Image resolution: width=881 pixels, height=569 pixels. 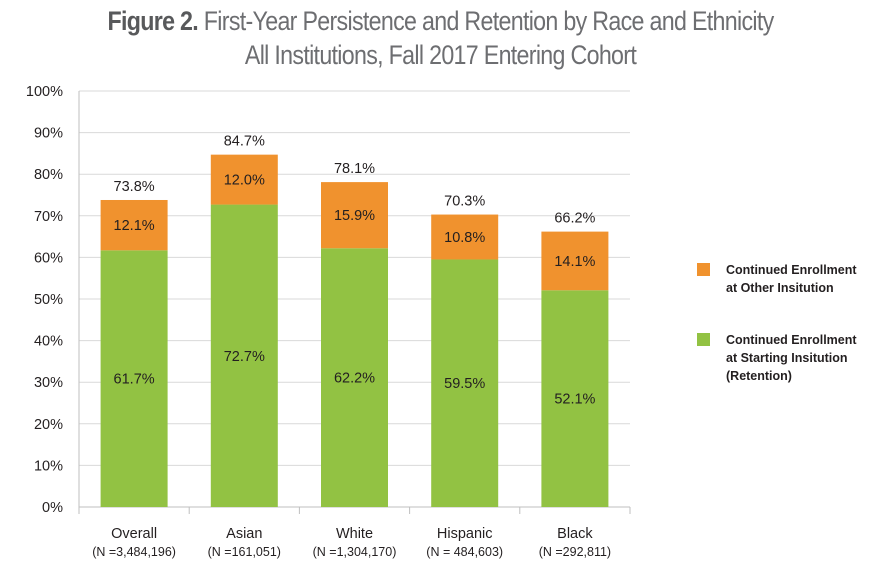 What do you see at coordinates (134, 187) in the screenshot?
I see `data-label-total: 73.8%` at bounding box center [134, 187].